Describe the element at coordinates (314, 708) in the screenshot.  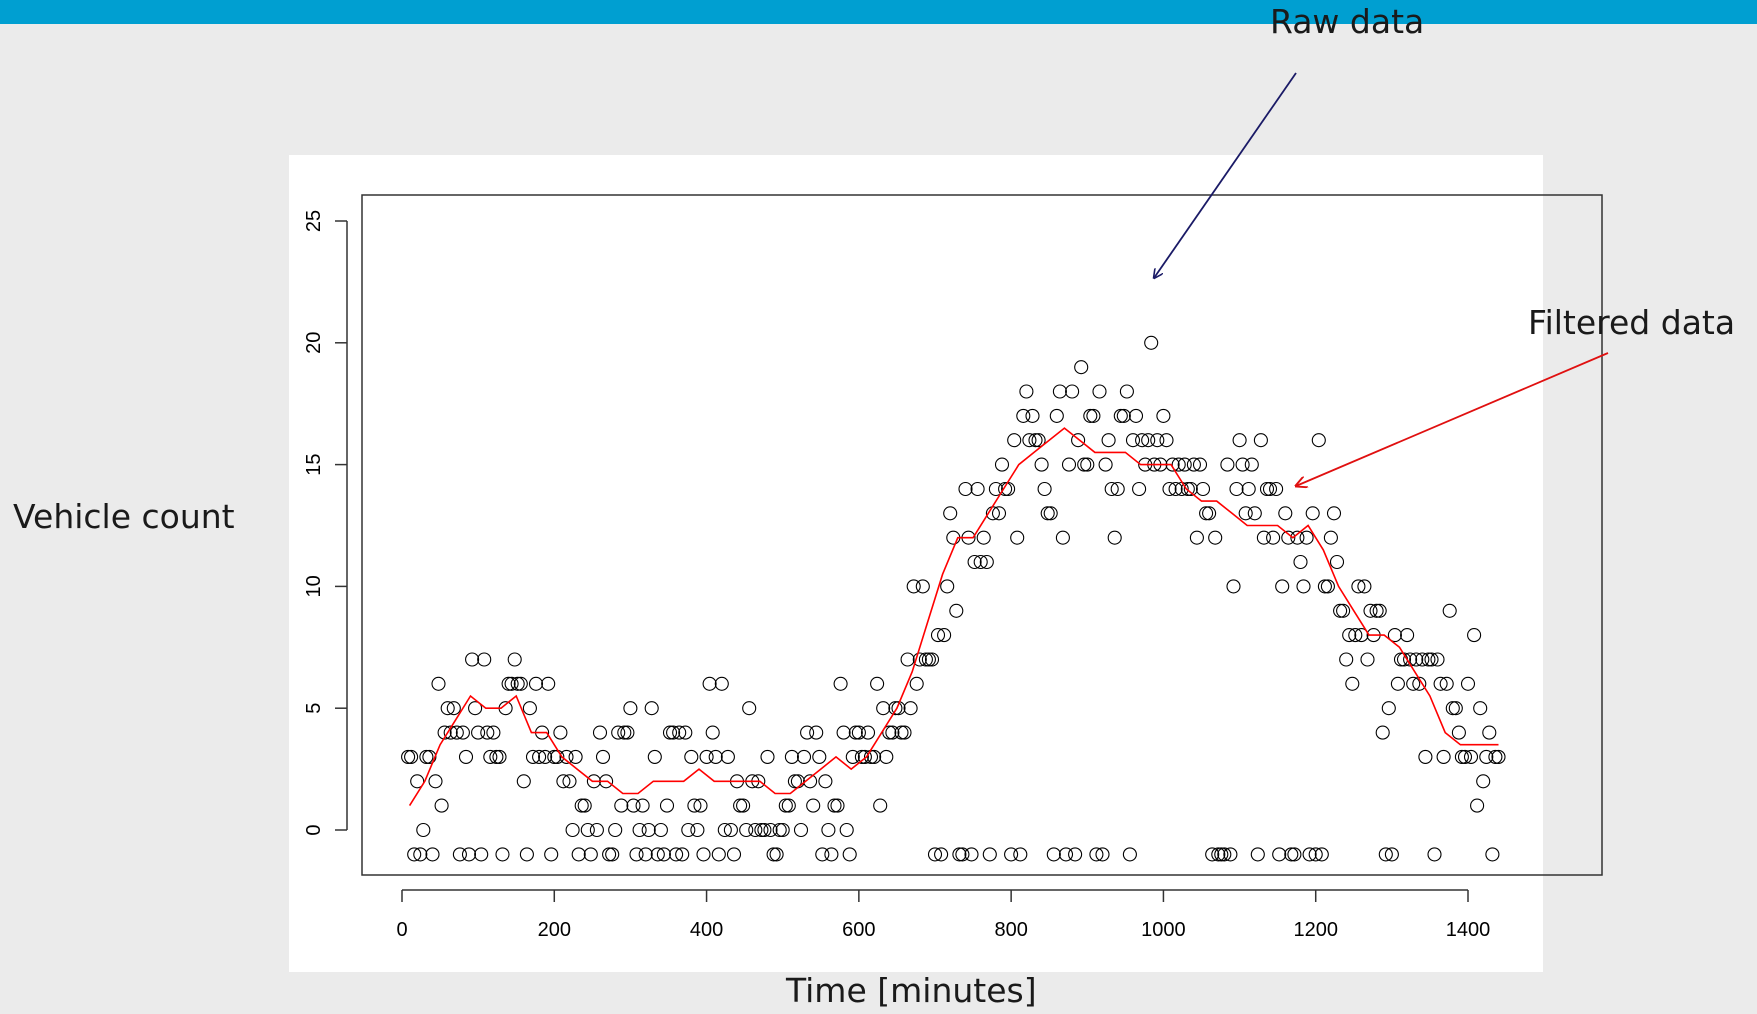
I see `y-tick-label: 5` at that location.